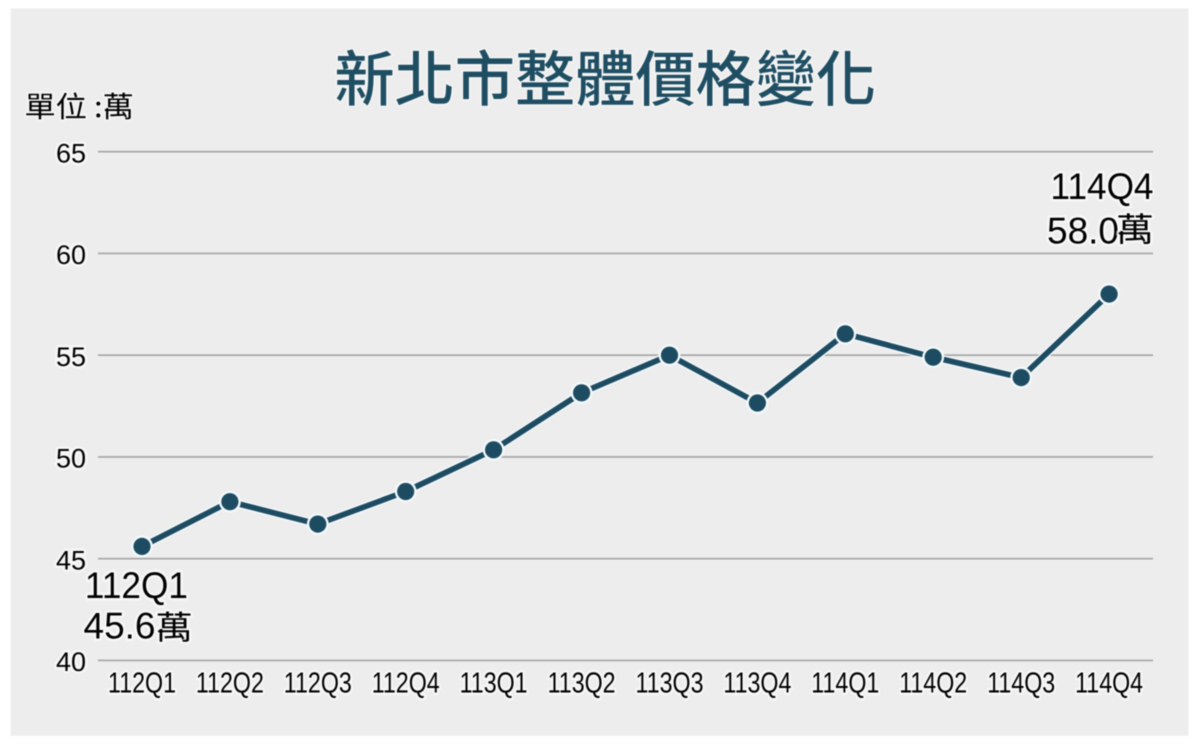 Image resolution: width=1200 pixels, height=751 pixels. I want to click on svg-text: 40, so click(71, 662).